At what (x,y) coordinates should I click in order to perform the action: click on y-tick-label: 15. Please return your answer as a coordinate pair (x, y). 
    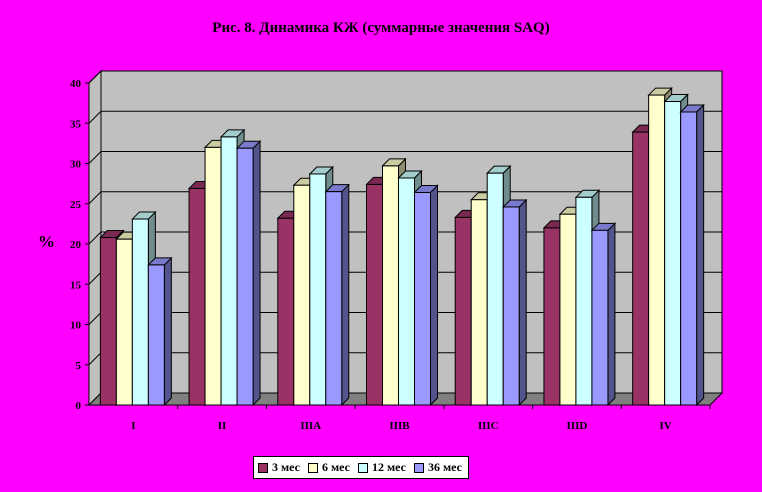
    Looking at the image, I should click on (76, 285).